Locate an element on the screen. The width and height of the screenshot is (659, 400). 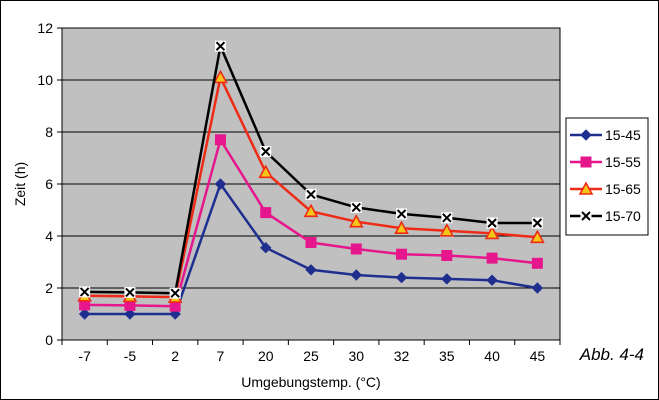
x-tick-label: 40 is located at coordinates (492, 356).